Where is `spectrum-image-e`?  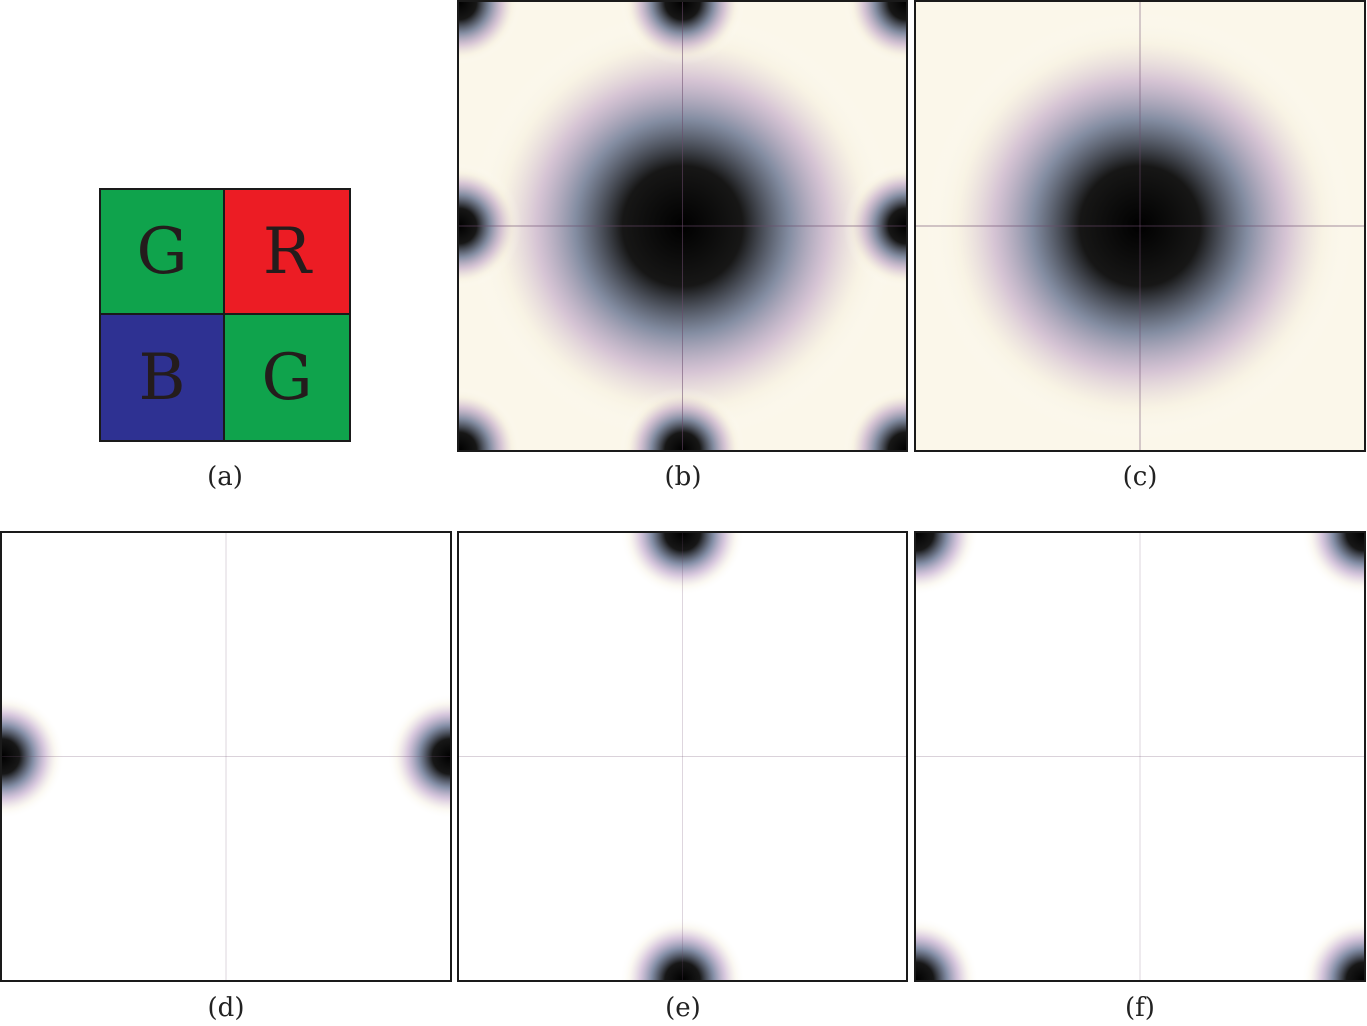
spectrum-image-e is located at coordinates (682, 756).